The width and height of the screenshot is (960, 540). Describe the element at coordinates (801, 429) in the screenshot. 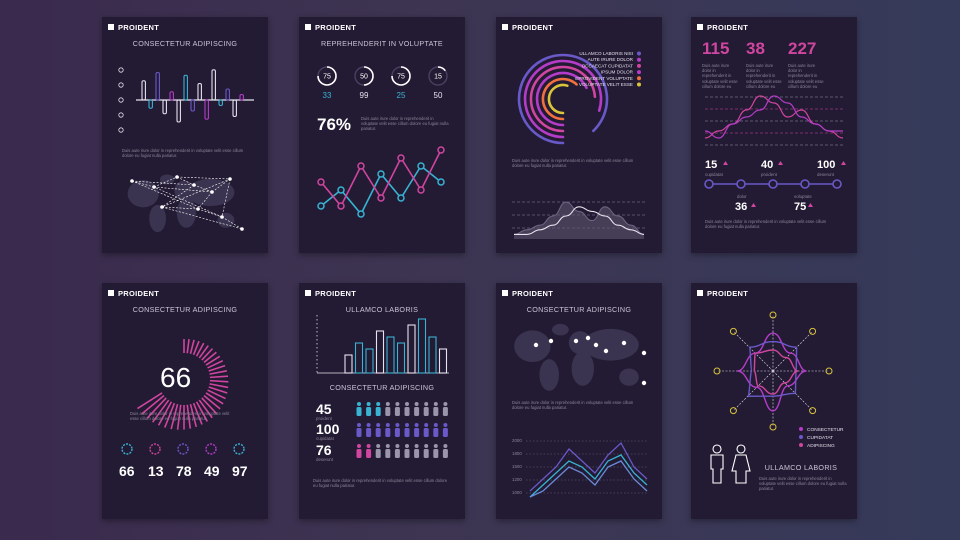

I see `legend-dot` at that location.